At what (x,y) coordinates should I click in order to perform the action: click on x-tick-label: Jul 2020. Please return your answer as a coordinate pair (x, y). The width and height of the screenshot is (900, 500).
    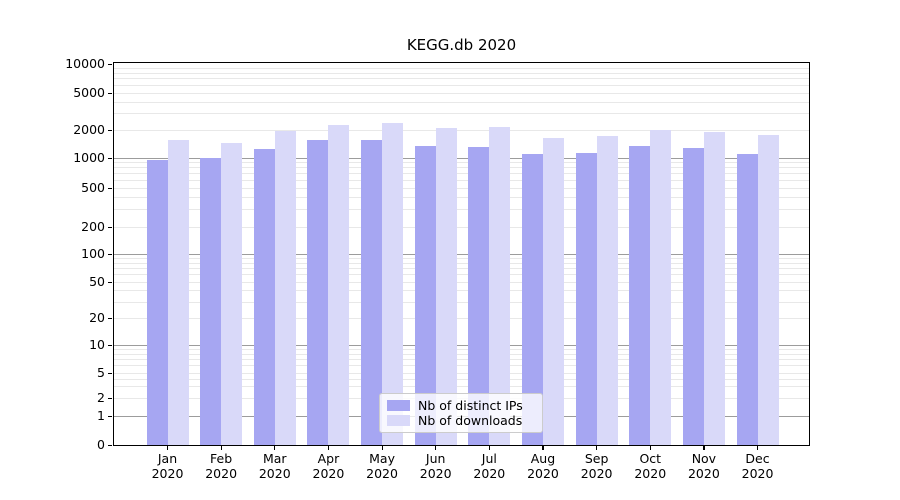
    Looking at the image, I should click on (489, 466).